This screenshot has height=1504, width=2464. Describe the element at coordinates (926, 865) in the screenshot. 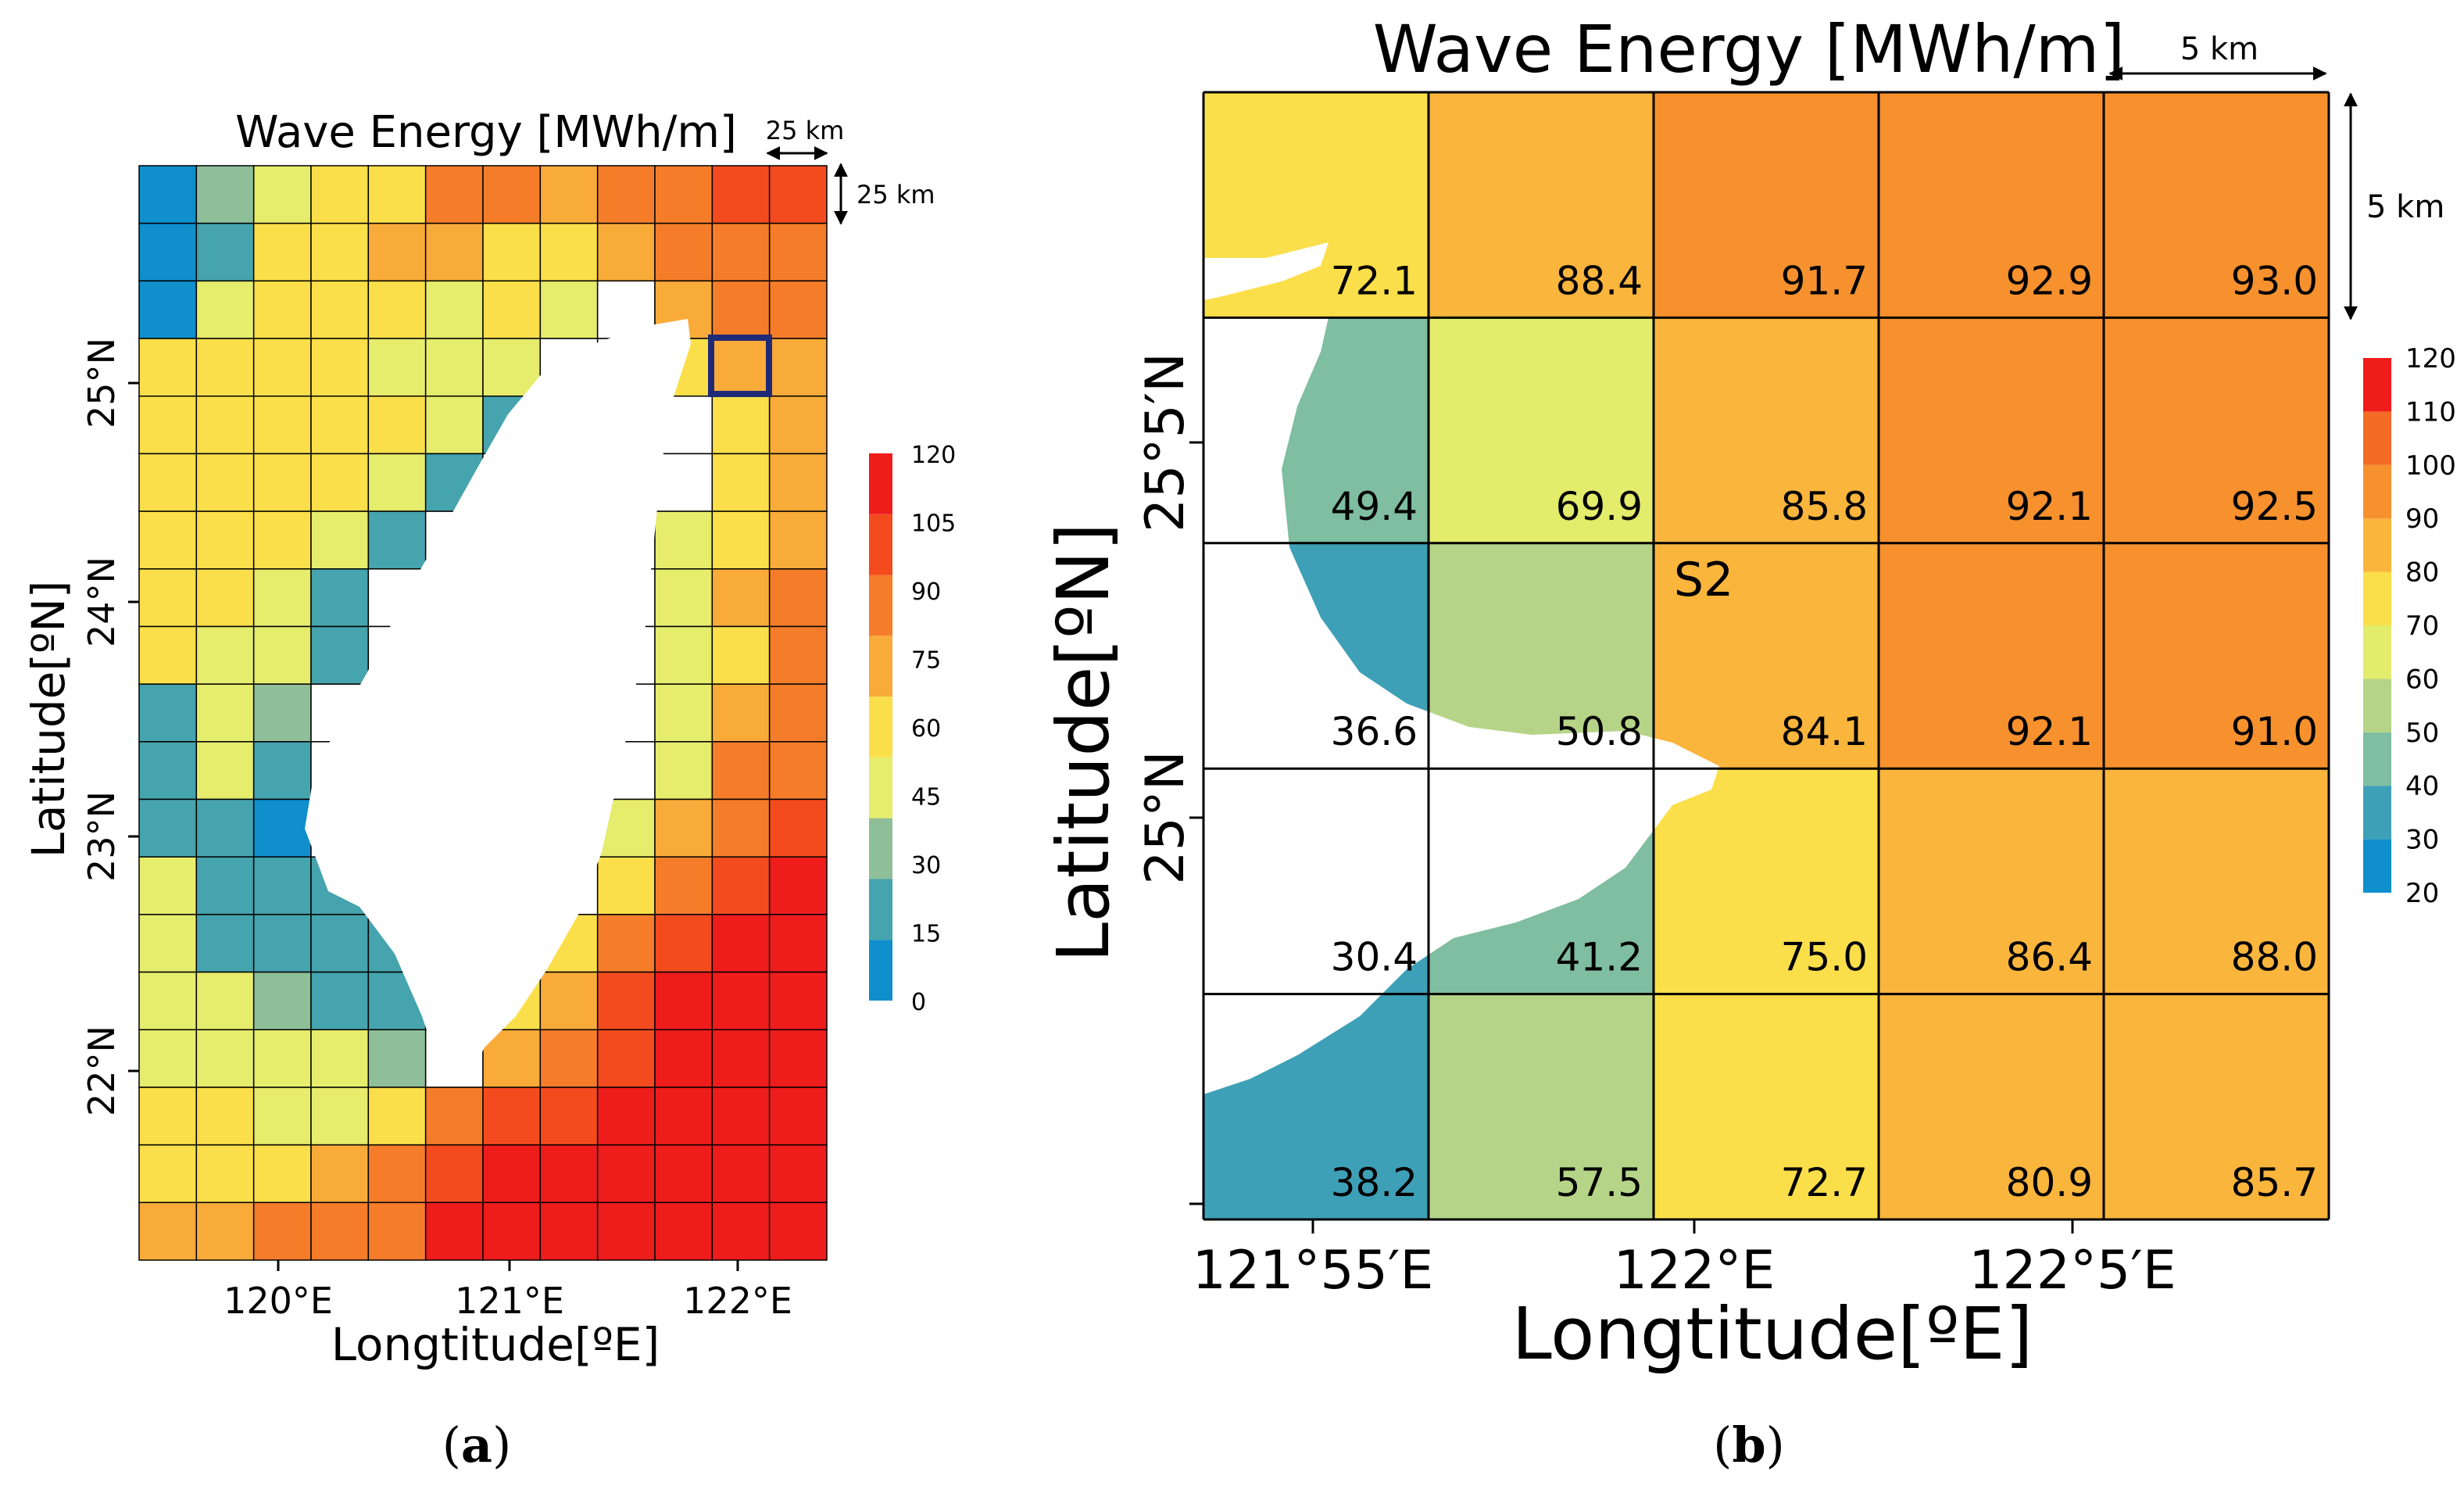

I see `colorbar-a-tick-label: 30` at that location.